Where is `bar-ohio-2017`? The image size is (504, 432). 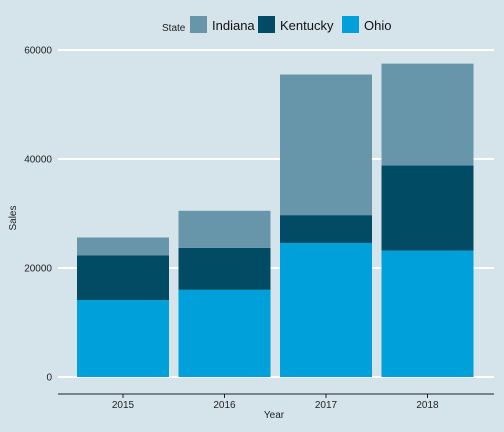 bar-ohio-2017 is located at coordinates (326, 309).